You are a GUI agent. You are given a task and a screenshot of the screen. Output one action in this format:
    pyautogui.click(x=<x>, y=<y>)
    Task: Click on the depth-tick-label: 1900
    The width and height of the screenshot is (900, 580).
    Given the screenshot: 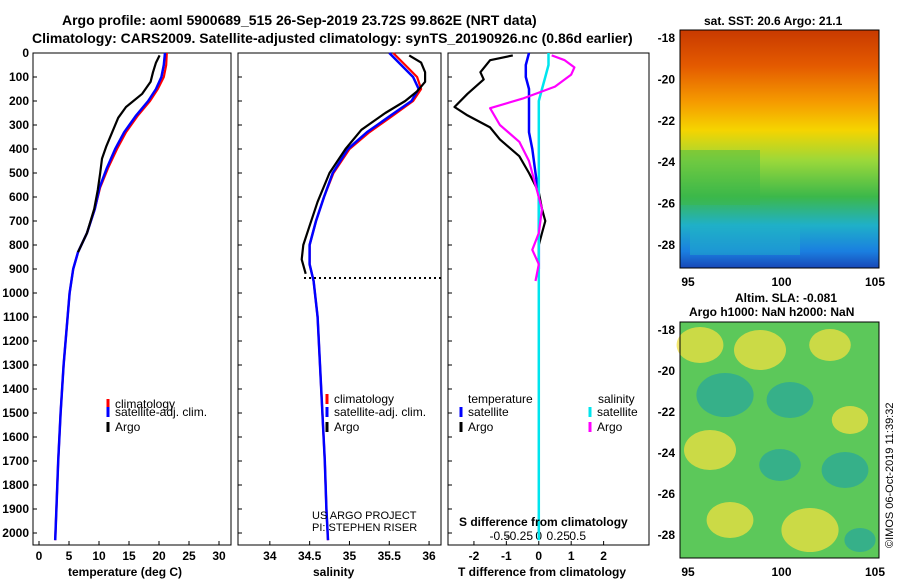 What is the action you would take?
    pyautogui.click(x=15, y=509)
    